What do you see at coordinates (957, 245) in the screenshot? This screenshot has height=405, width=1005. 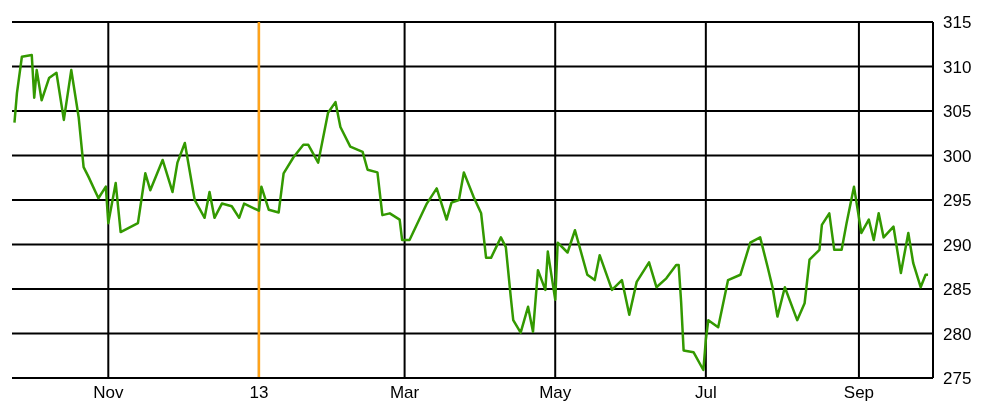 I see `y-tick-label: 290` at bounding box center [957, 245].